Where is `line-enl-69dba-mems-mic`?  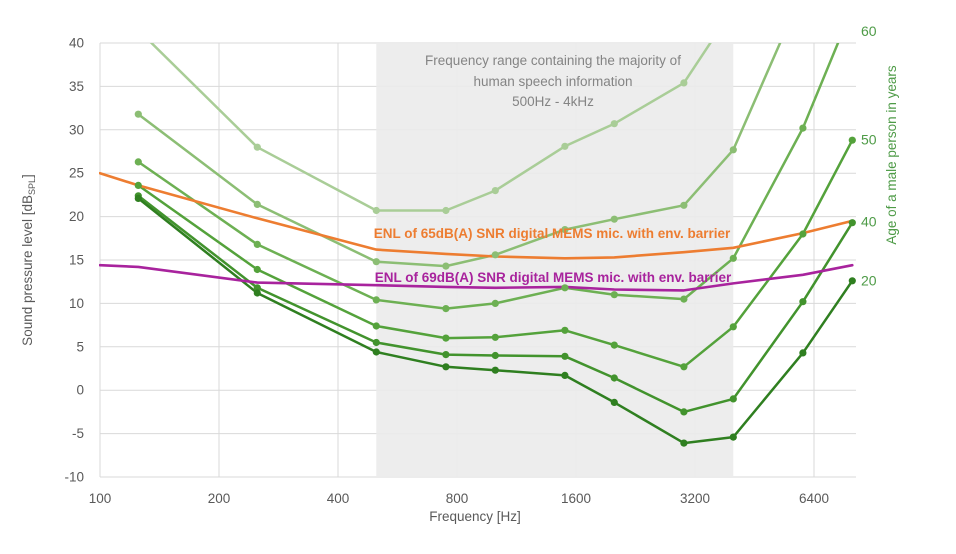 line-enl-69dba-mems-mic is located at coordinates (476, 277).